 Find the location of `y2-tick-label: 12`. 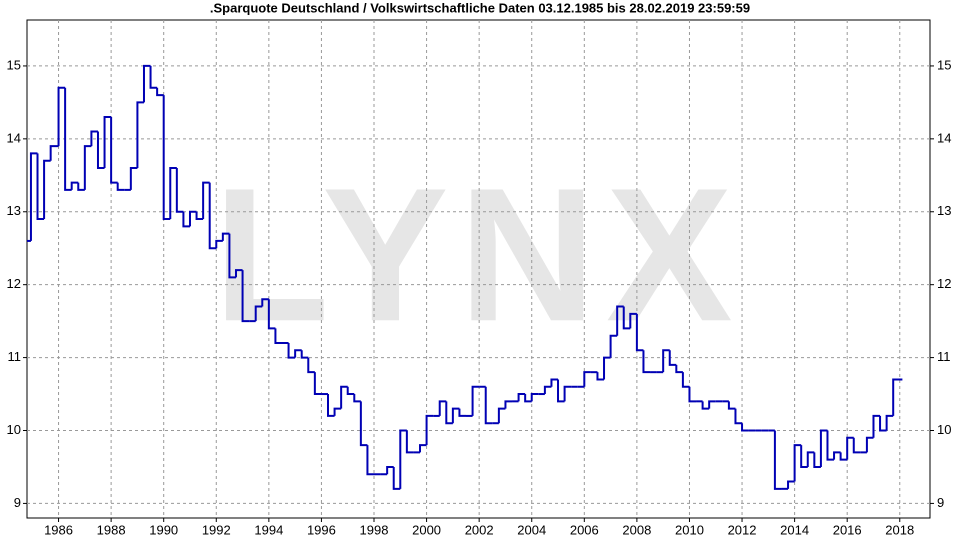

y2-tick-label: 12 is located at coordinates (944, 283).